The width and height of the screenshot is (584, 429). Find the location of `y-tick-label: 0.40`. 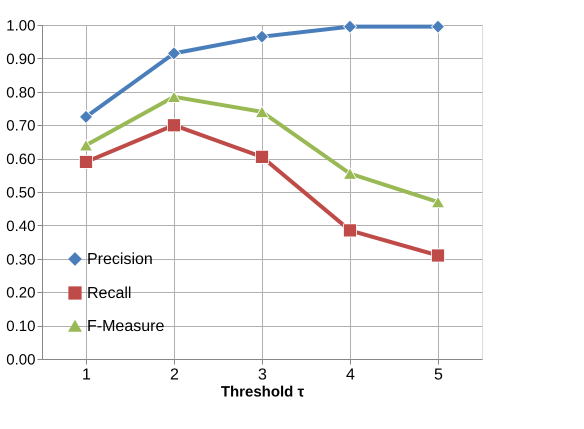

y-tick-label: 0.40 is located at coordinates (21, 226).